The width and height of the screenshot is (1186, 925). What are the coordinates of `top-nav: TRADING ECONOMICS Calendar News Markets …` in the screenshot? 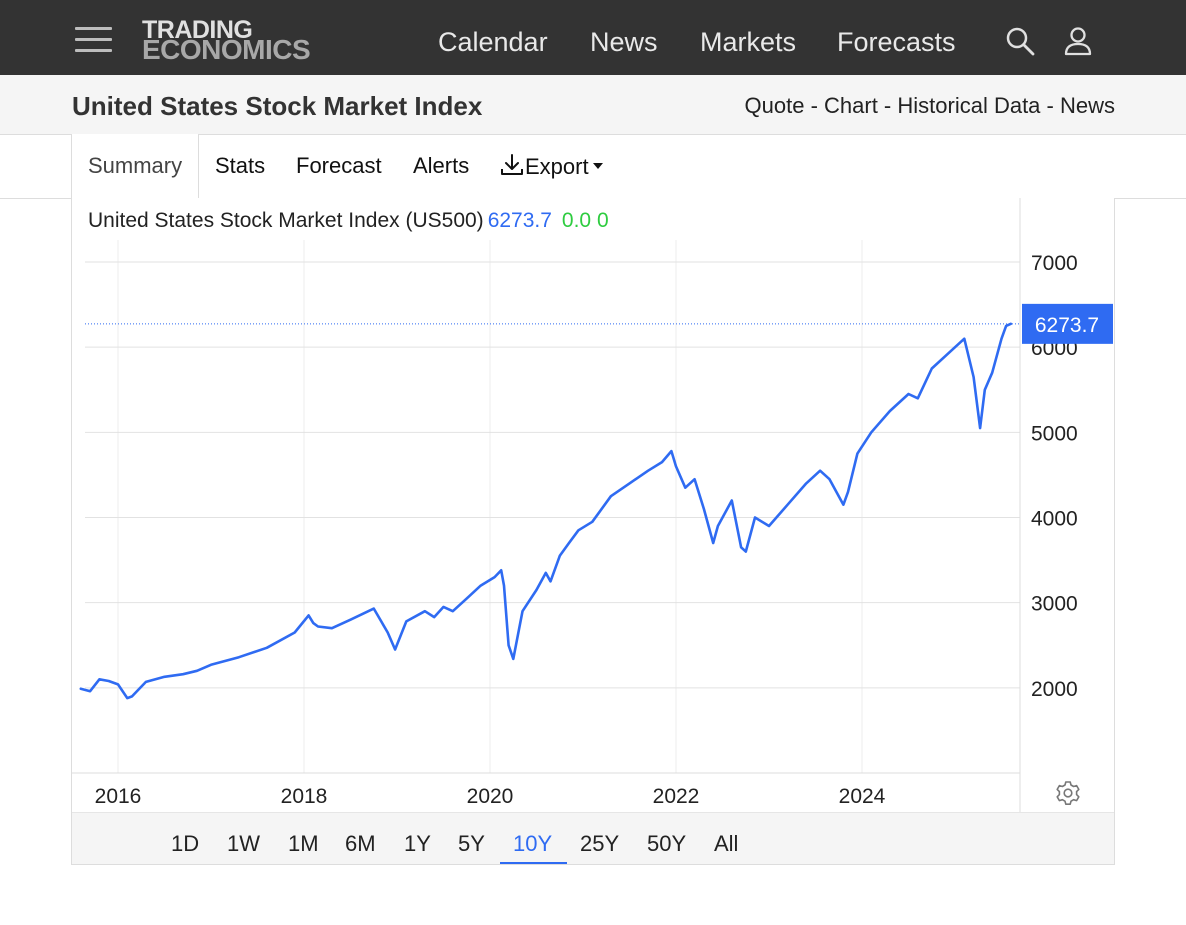 It's located at (593, 37).